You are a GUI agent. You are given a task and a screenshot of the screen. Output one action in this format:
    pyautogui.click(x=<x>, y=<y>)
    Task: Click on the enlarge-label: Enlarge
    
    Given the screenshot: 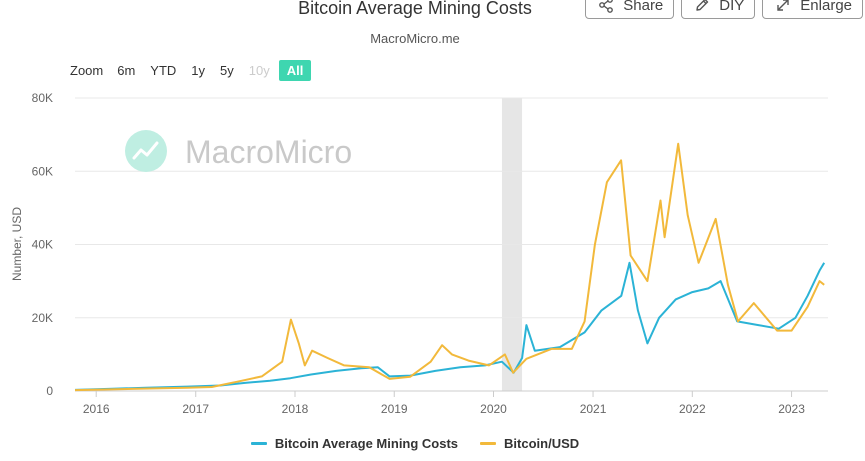 What is the action you would take?
    pyautogui.click(x=826, y=7)
    